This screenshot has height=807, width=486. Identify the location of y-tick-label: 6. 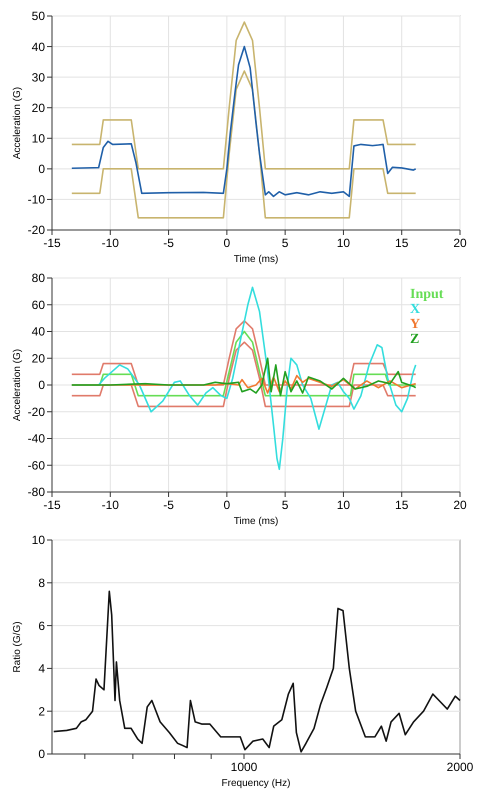
(42, 625).